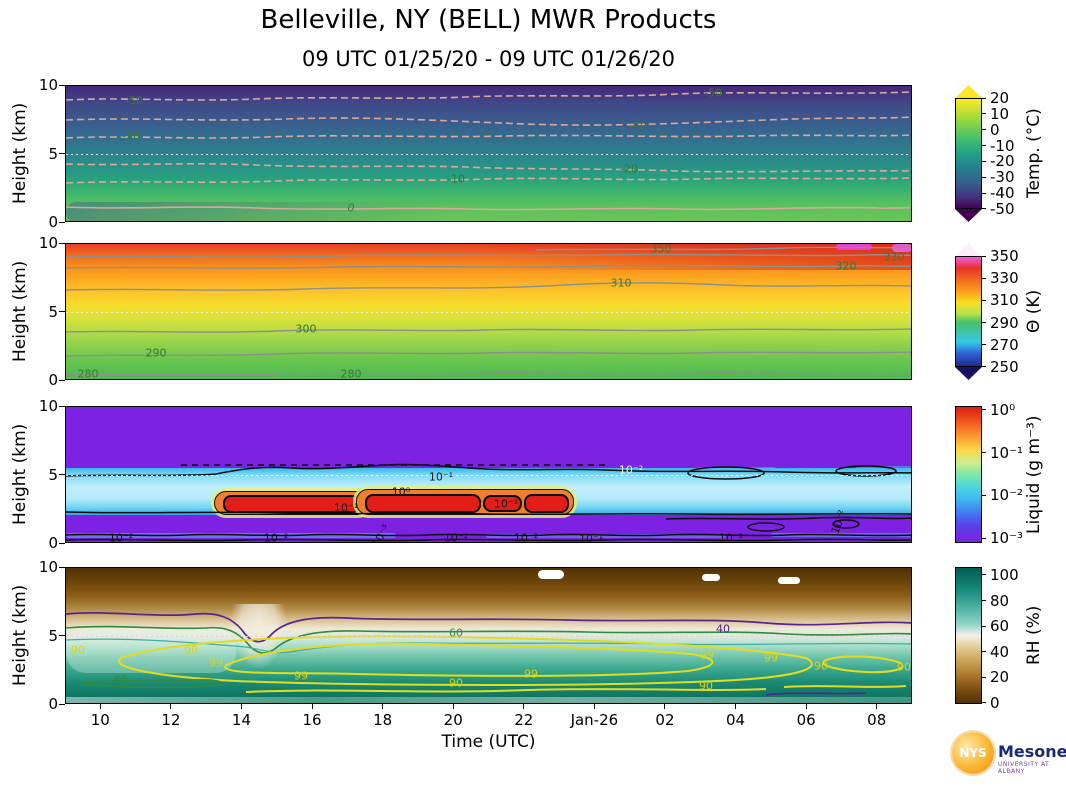 Image resolution: width=1066 pixels, height=806 pixels. Describe the element at coordinates (1004, 300) in the screenshot. I see `colorbar-tick-label: 310` at that location.